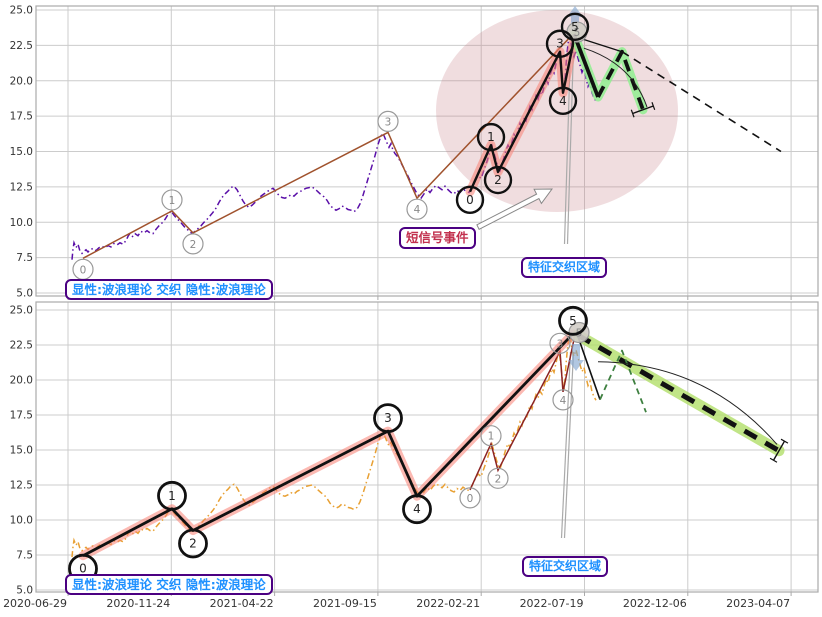 The image size is (822, 617). What do you see at coordinates (623, 381) in the screenshot?
I see `alt-zigzag-green-dashed` at bounding box center [623, 381].